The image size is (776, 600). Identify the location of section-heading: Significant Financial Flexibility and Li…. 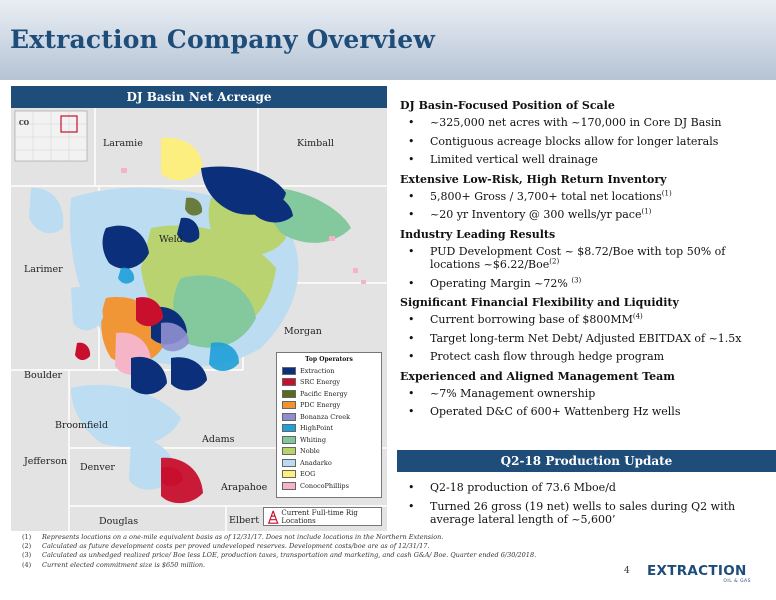
(539, 302).